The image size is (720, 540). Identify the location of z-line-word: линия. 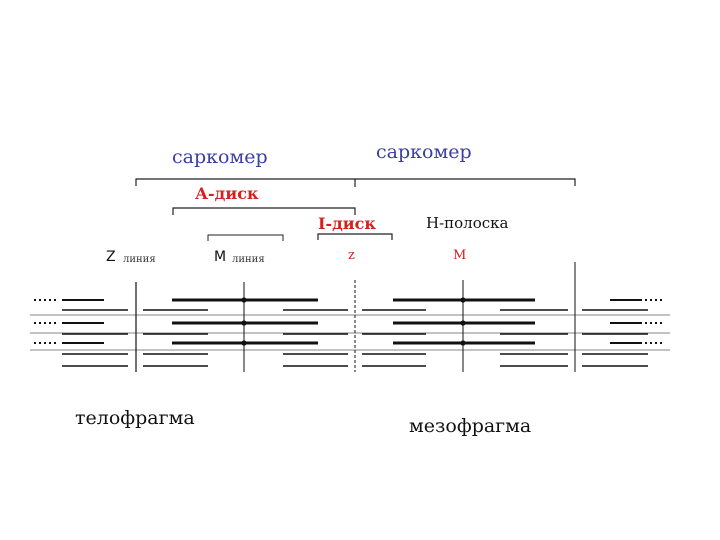
(139, 259).